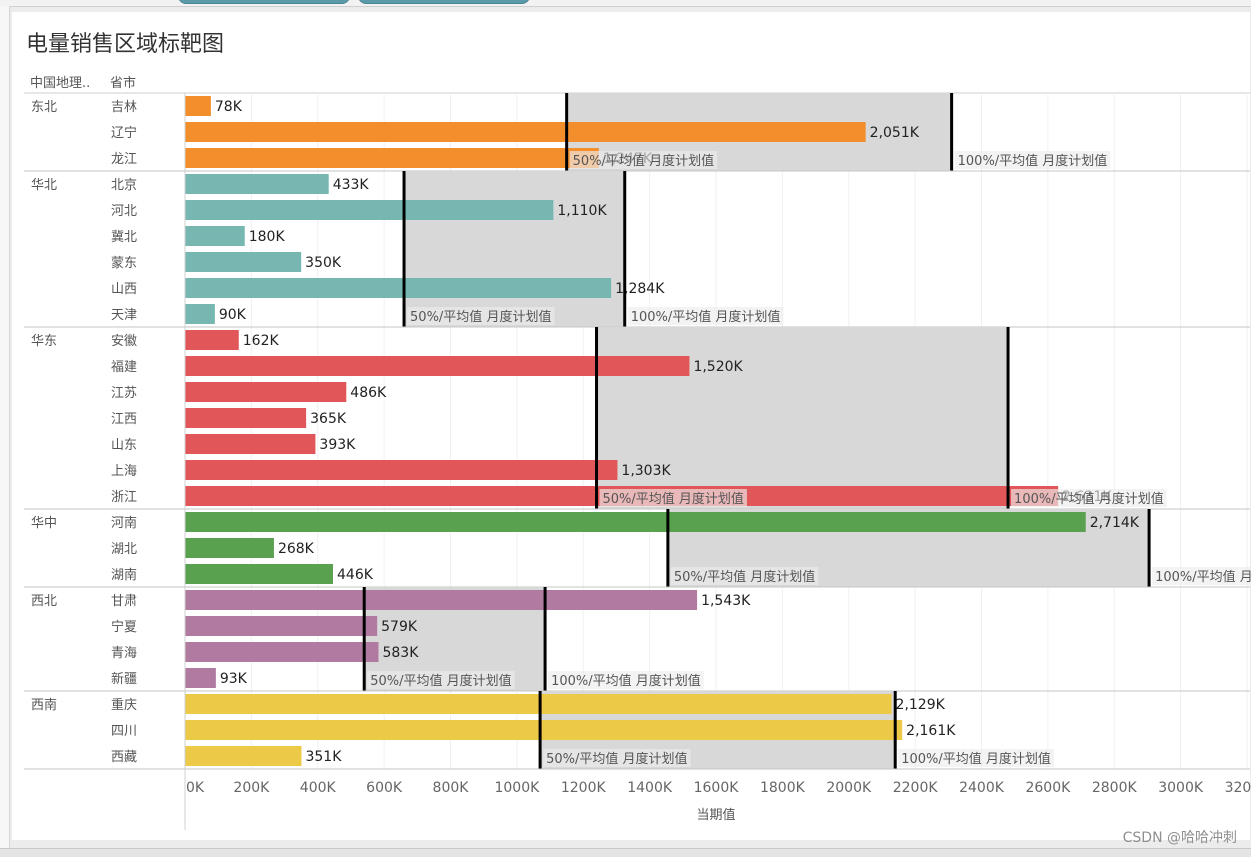 Image resolution: width=1251 pixels, height=857 pixels. What do you see at coordinates (267, 237) in the screenshot?
I see `value-label: 180K` at bounding box center [267, 237].